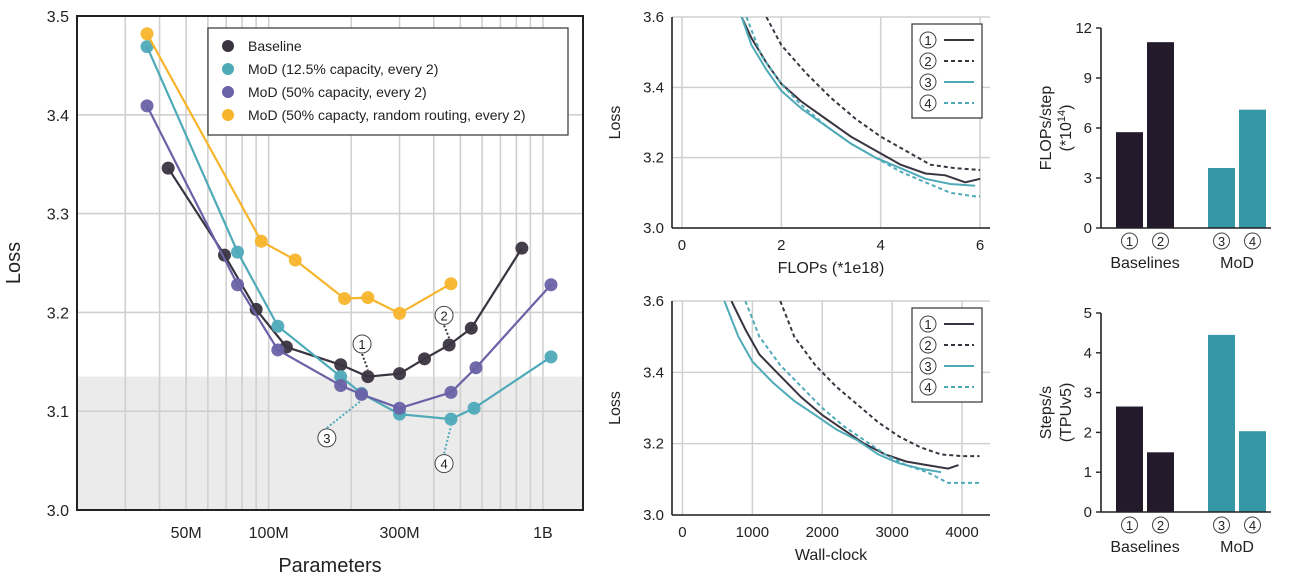 The width and height of the screenshot is (1304, 587). I want to click on y-tick-label: 3.3, so click(58, 215).